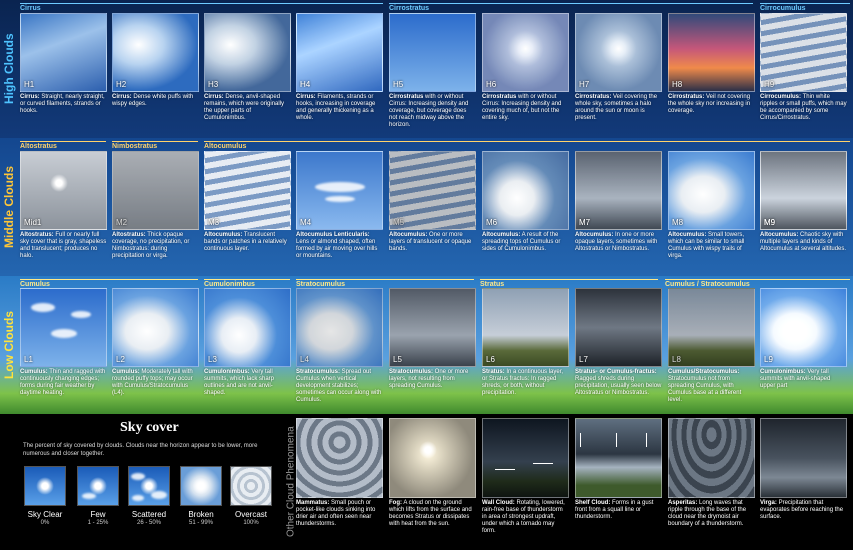 The image size is (853, 550). Describe the element at coordinates (395, 503) in the screenshot. I see `cloud-type: Fog:` at that location.